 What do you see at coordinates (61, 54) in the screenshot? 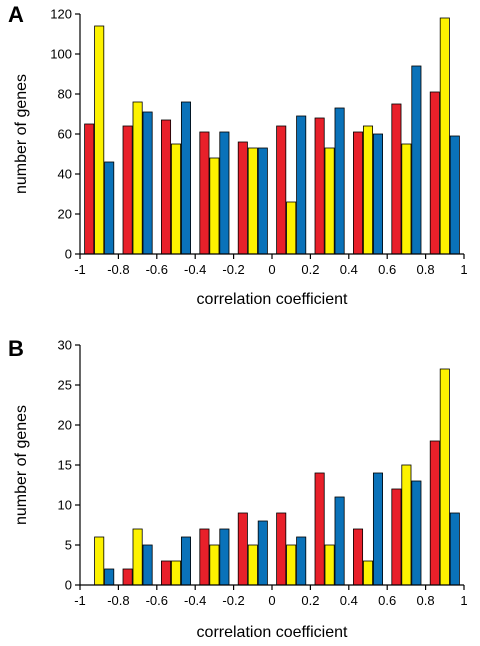
I see `y-tick-label: 100` at bounding box center [61, 54].